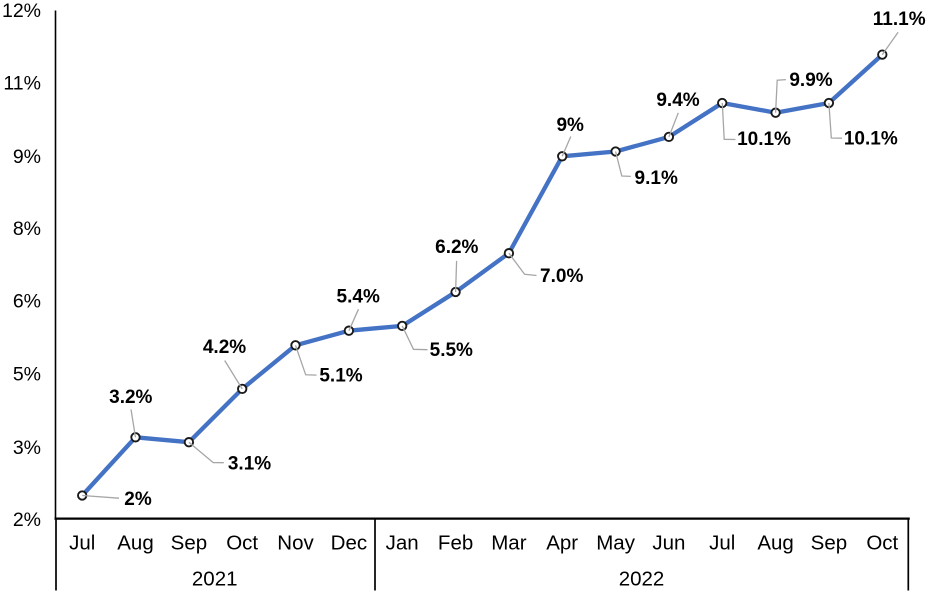 This screenshot has height=598, width=928. I want to click on svg-text: 5.1%, so click(340, 375).